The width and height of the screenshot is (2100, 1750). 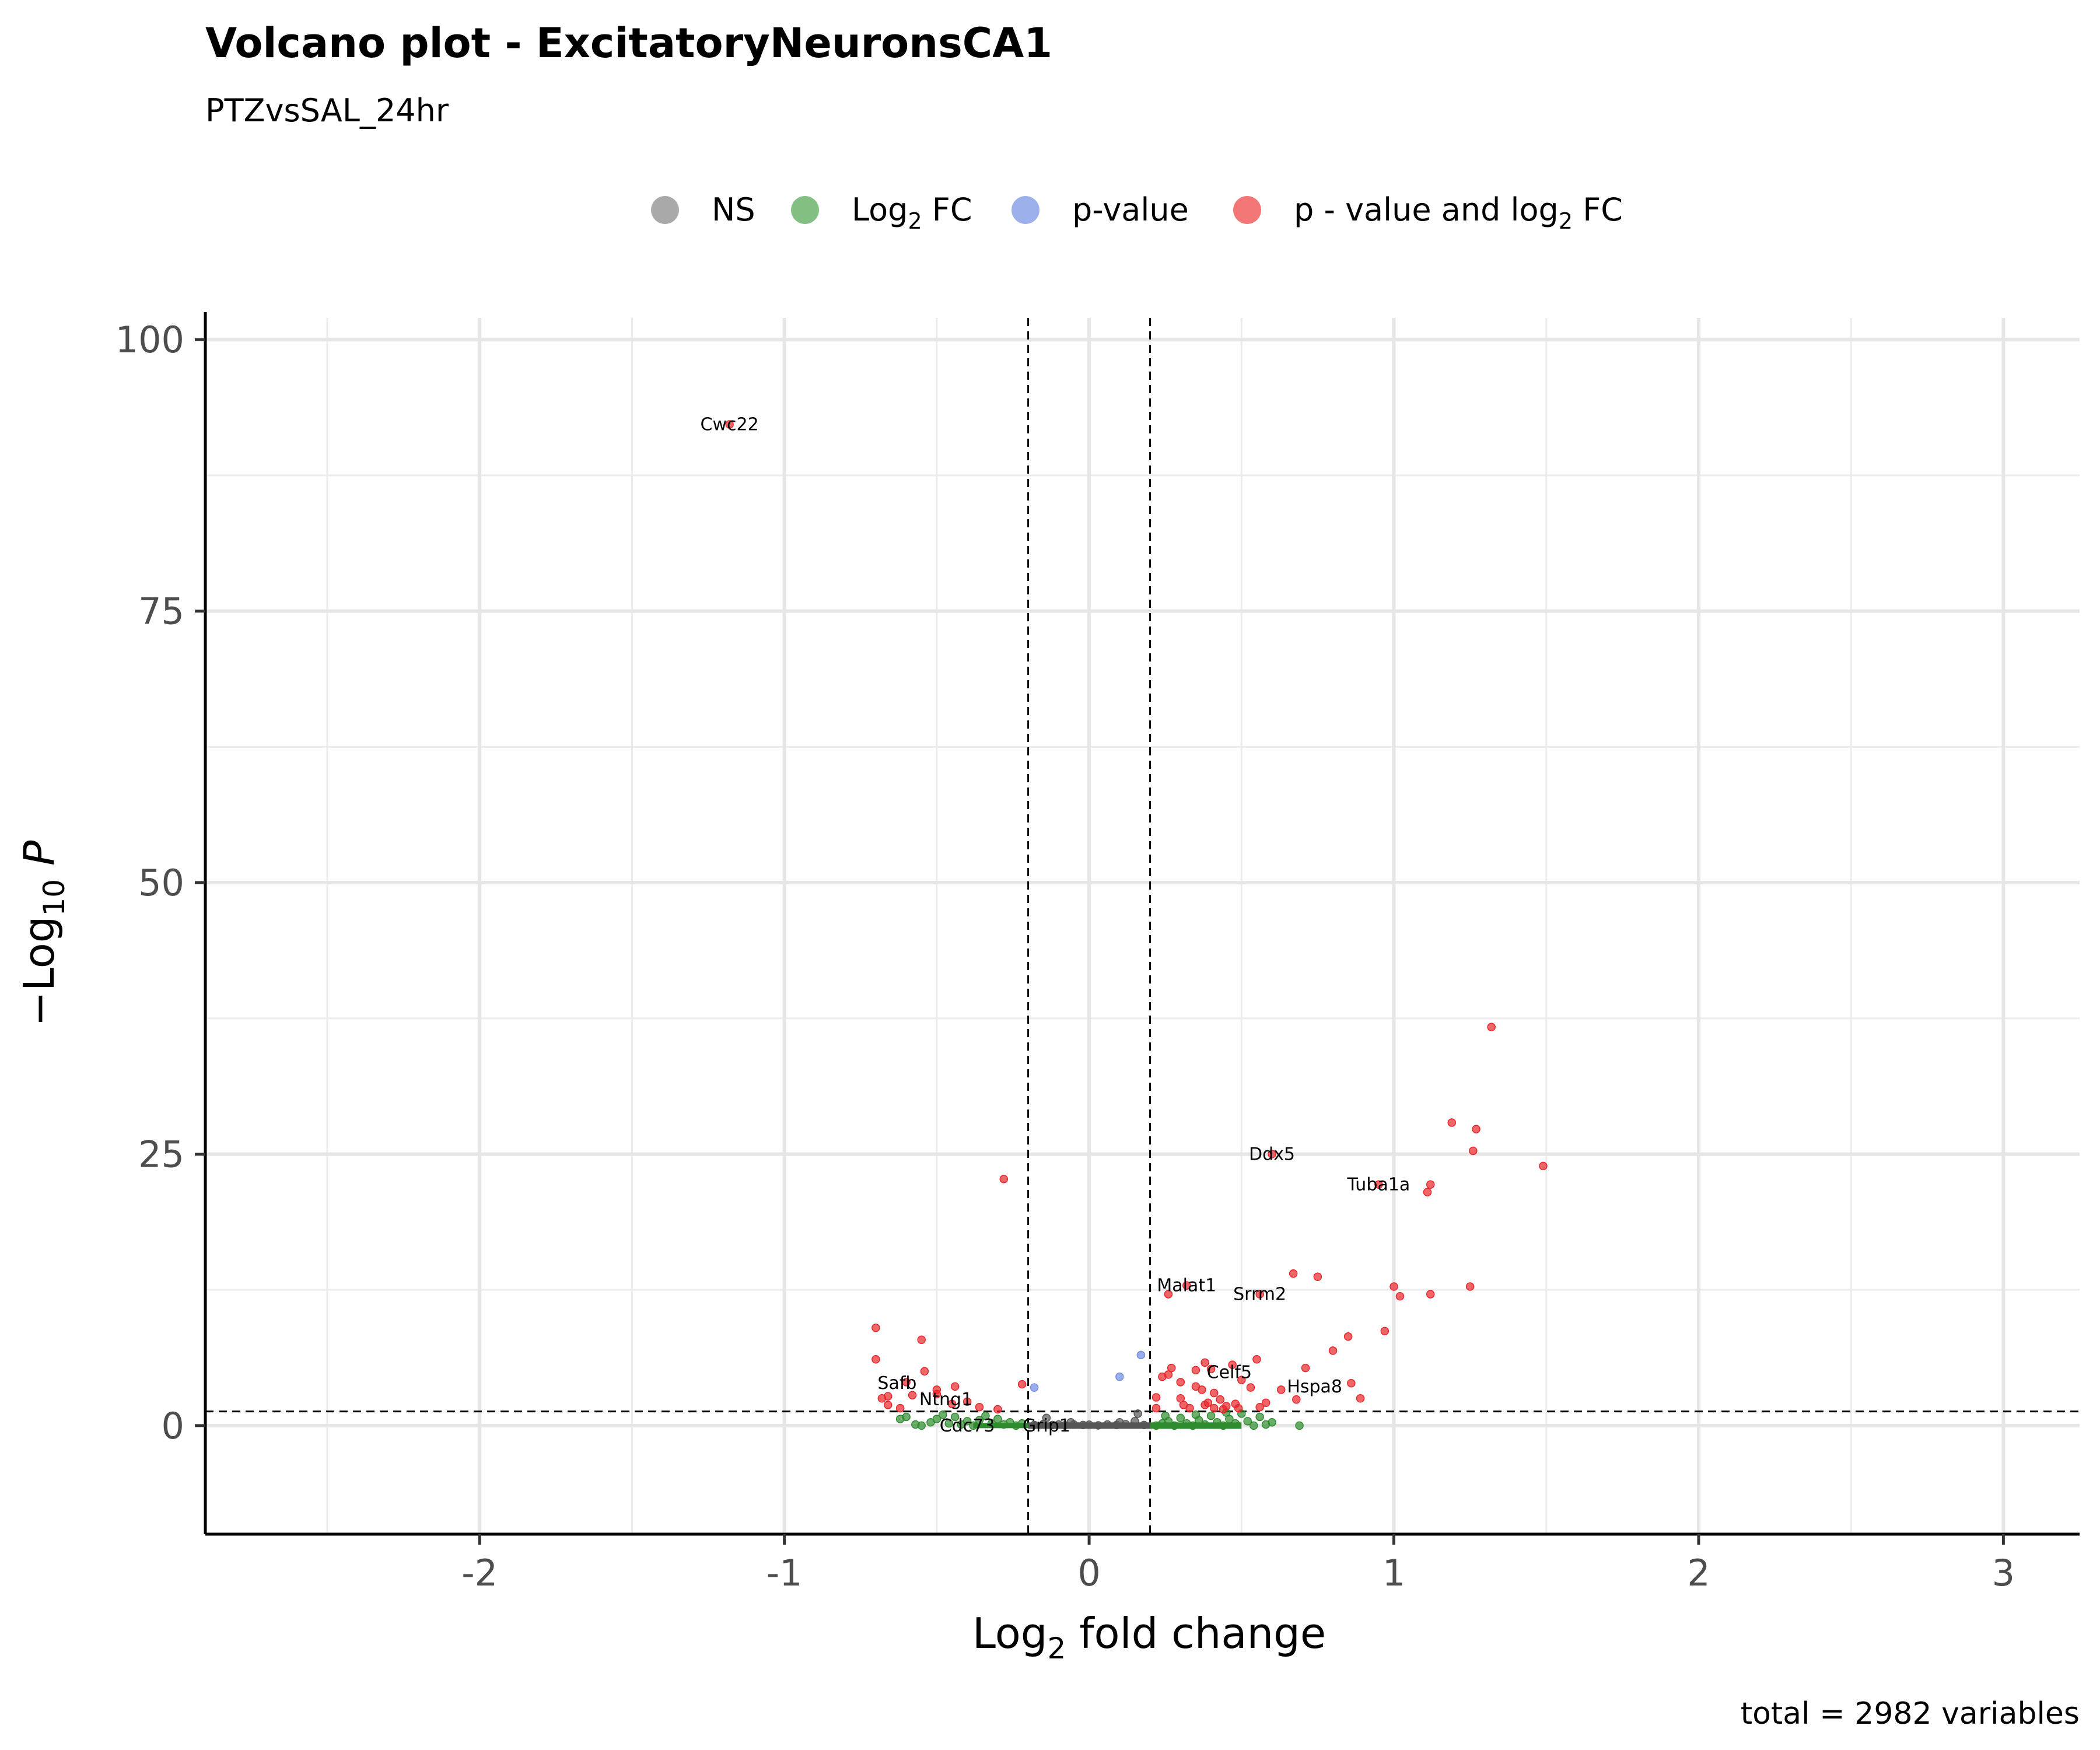 I want to click on y-tick-label: 75, so click(x=161, y=611).